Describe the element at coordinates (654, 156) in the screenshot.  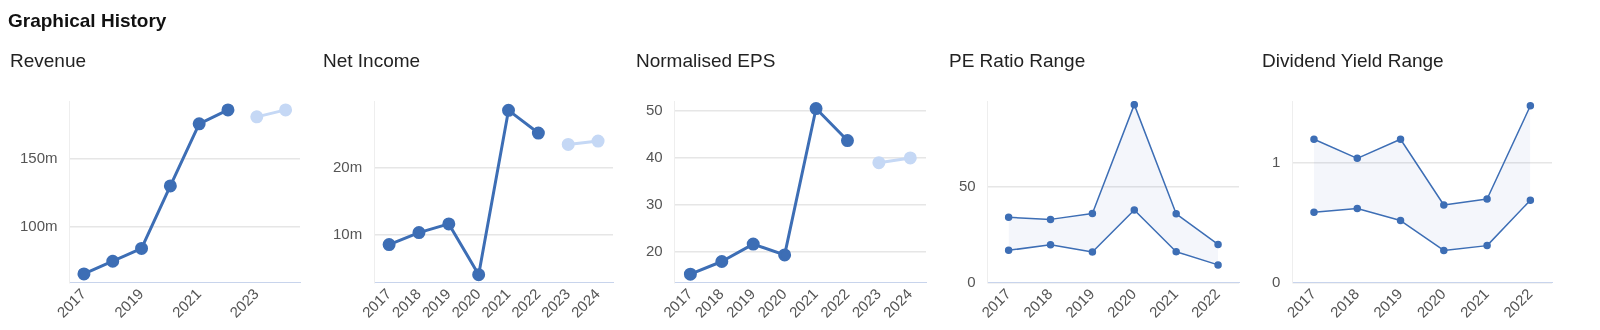
I see `y-tick-label: 40` at that location.